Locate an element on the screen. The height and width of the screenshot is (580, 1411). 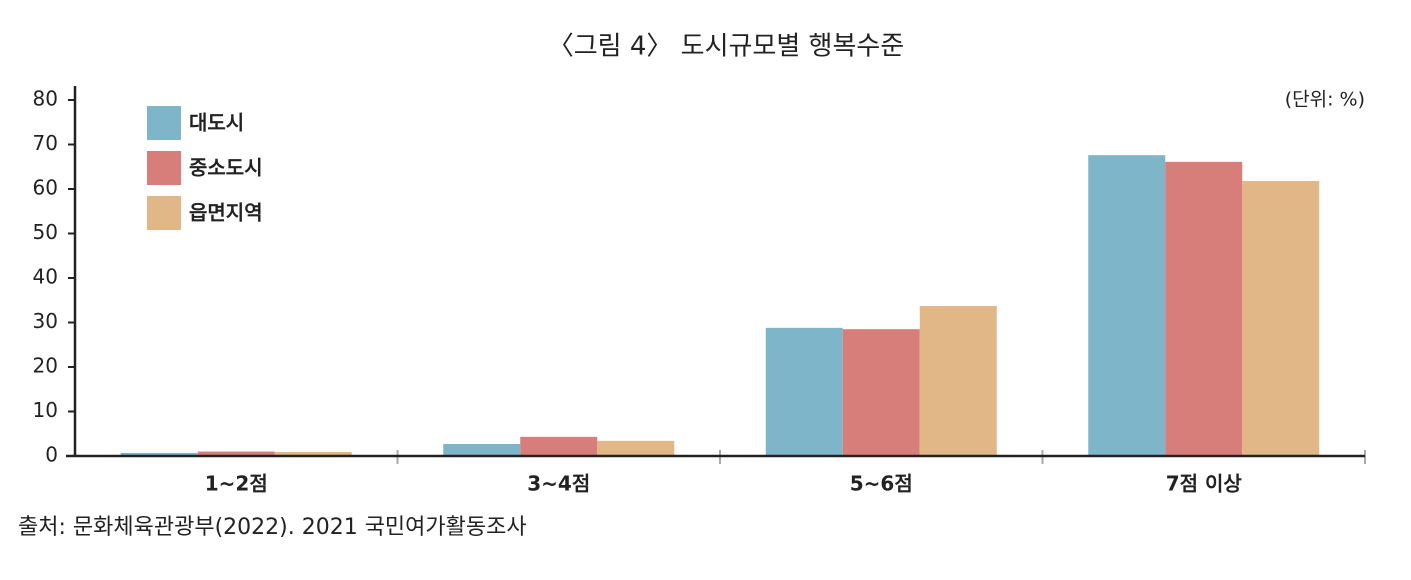
y-tick-label: 80 is located at coordinates (45, 99).